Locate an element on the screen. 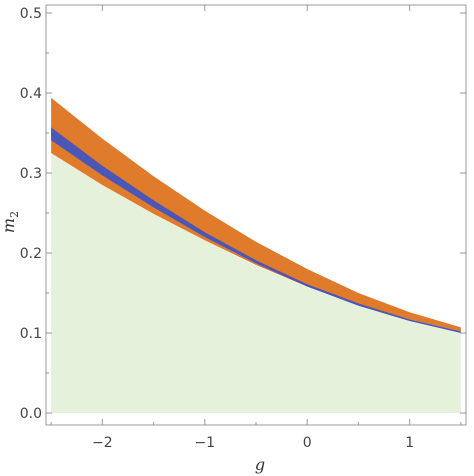 The height and width of the screenshot is (476, 474). y-axis-label: m2 is located at coordinates (10, 222).